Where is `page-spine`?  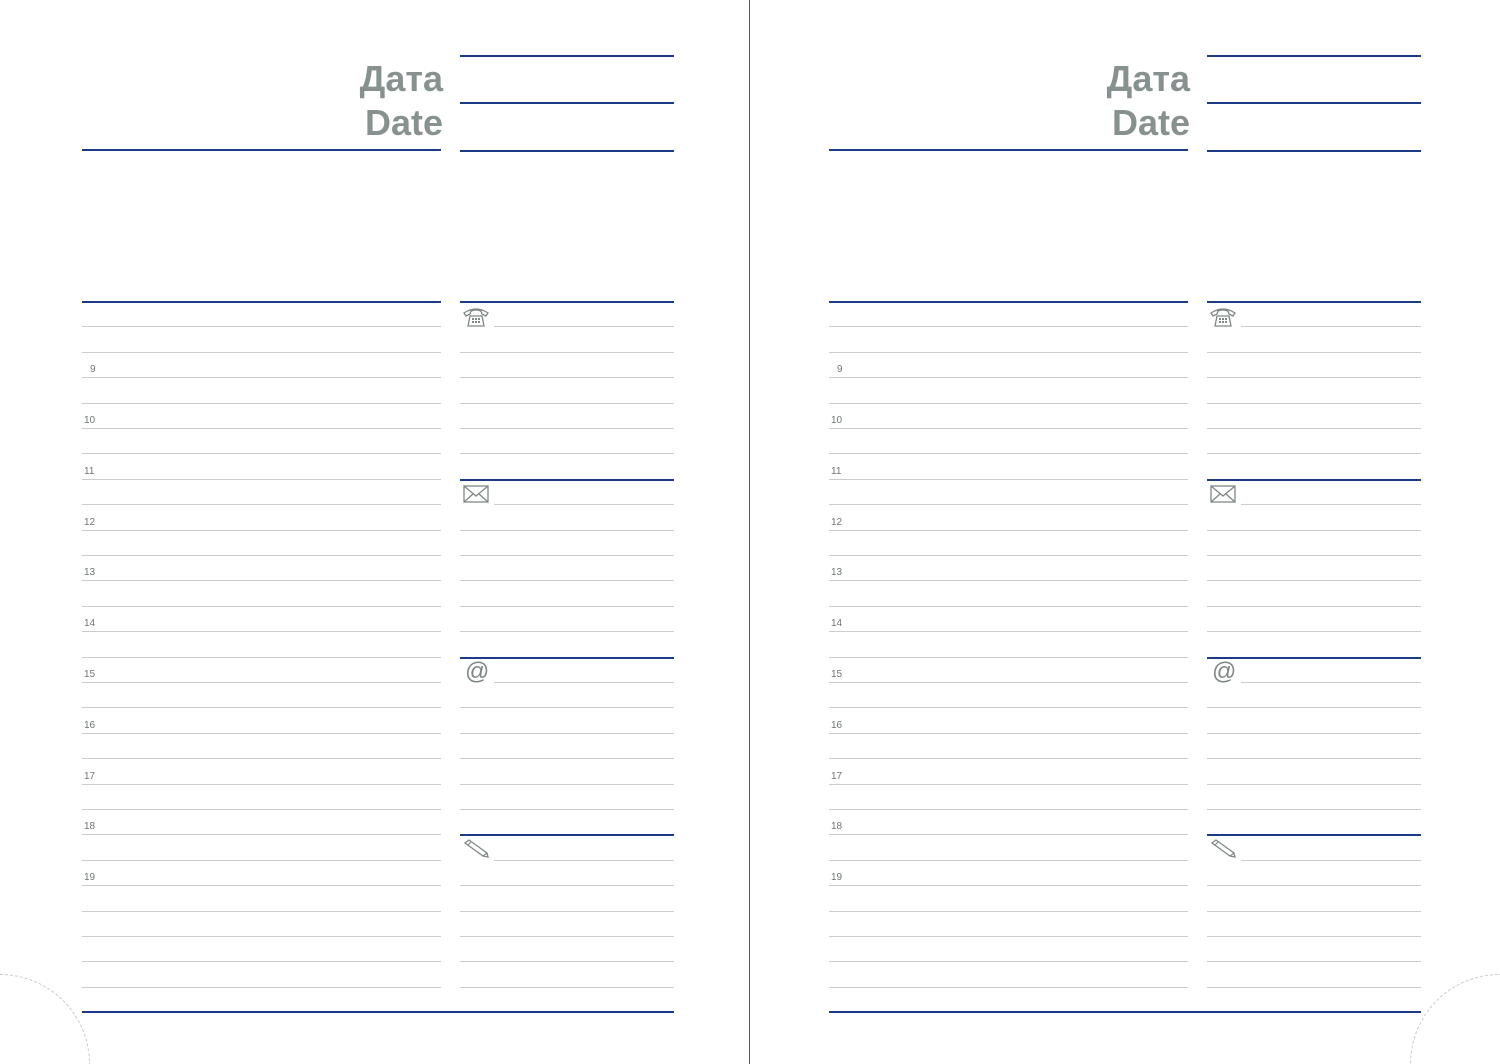 page-spine is located at coordinates (749, 532).